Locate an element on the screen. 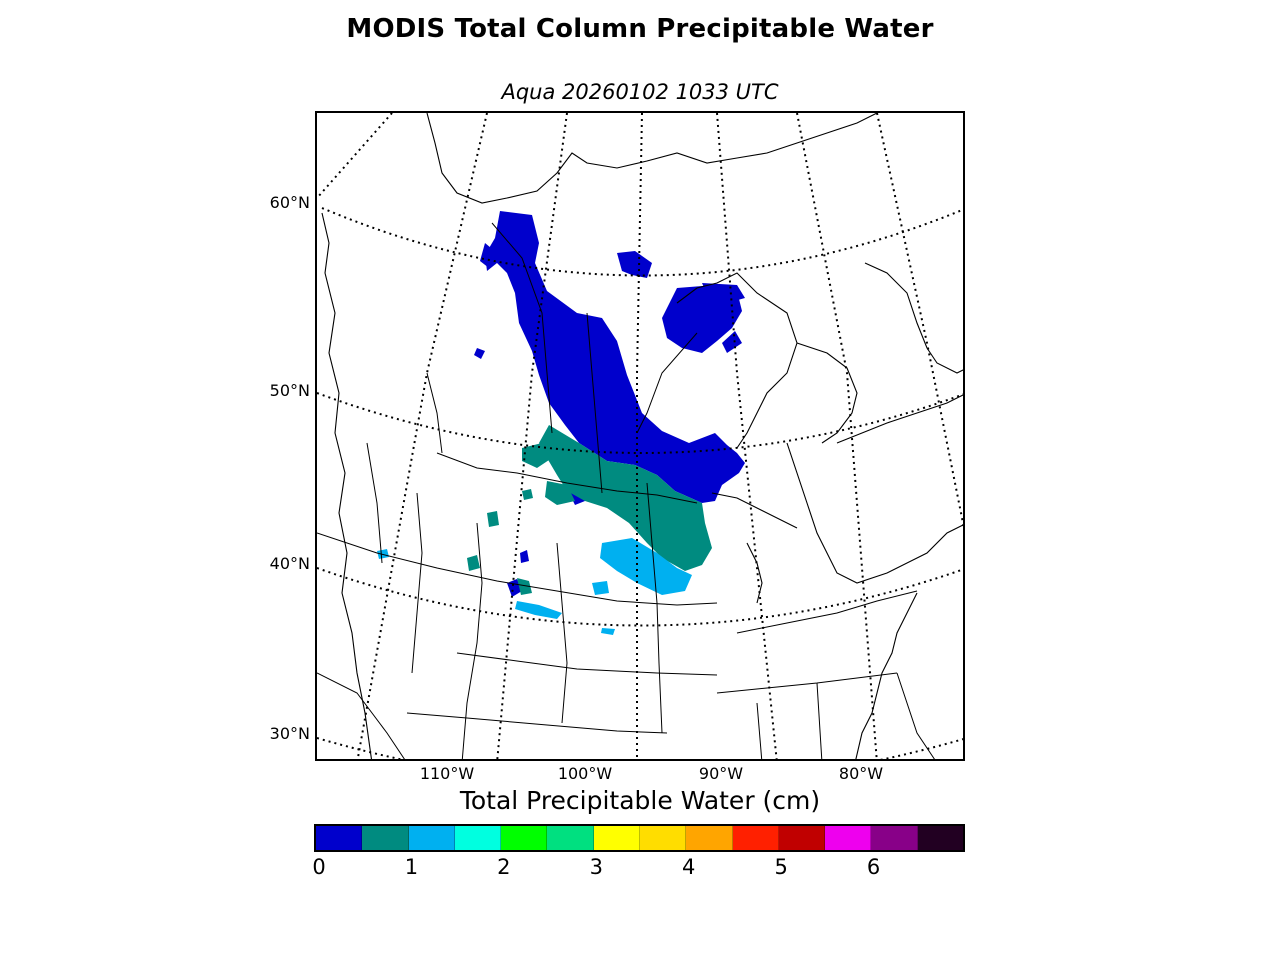  lon-label-110w: 110°W is located at coordinates (447, 773).